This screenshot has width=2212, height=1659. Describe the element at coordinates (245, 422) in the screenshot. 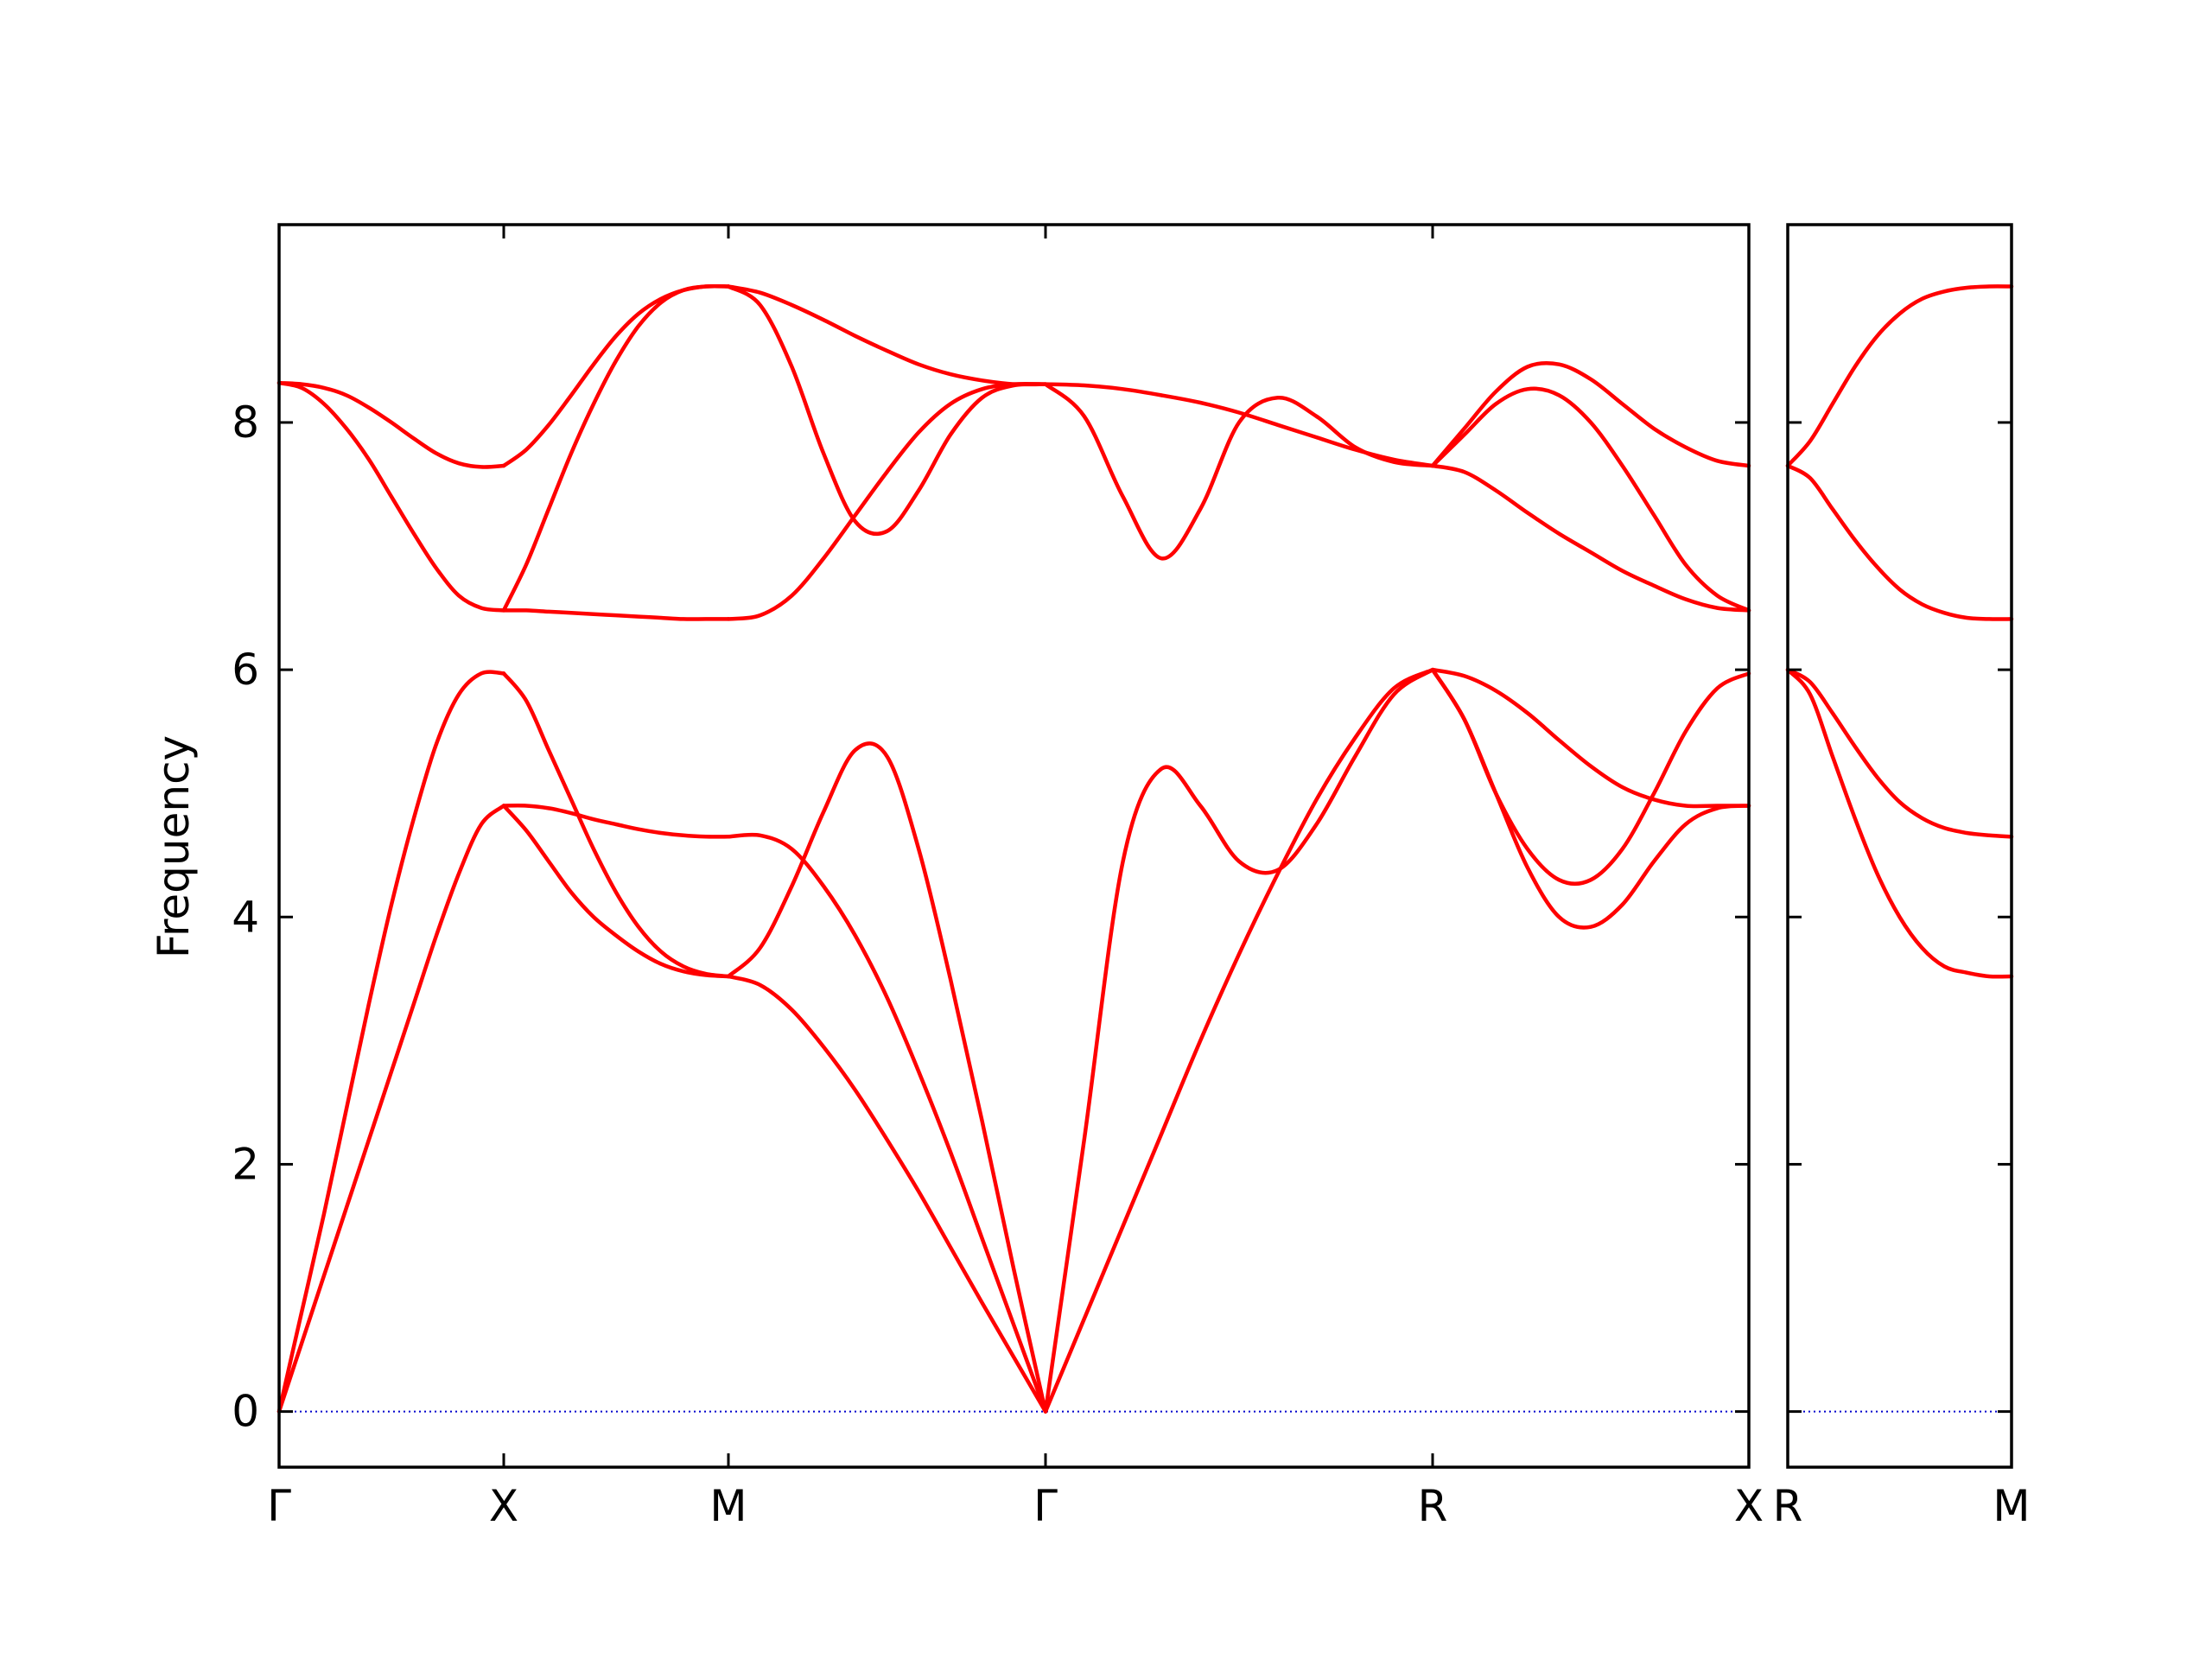

I see `y-tick-label: 8` at that location.